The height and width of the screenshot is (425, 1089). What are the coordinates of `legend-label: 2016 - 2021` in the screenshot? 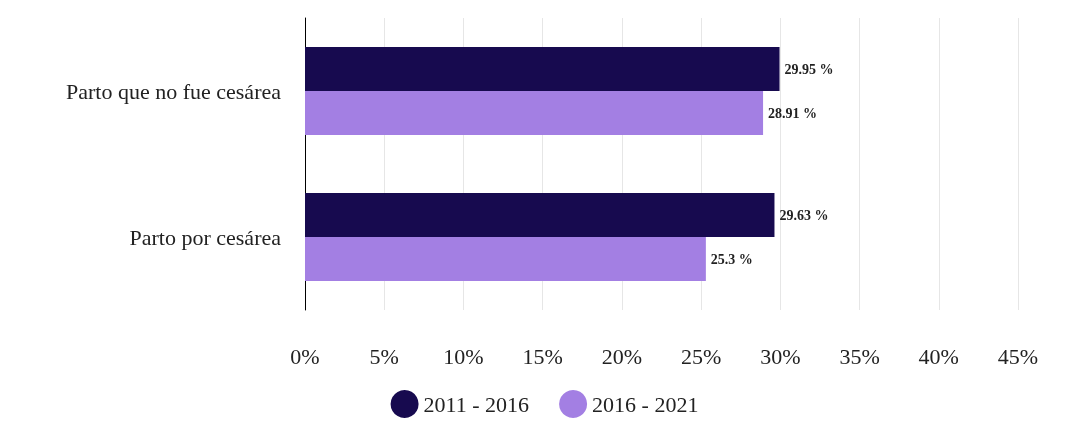 It's located at (645, 404).